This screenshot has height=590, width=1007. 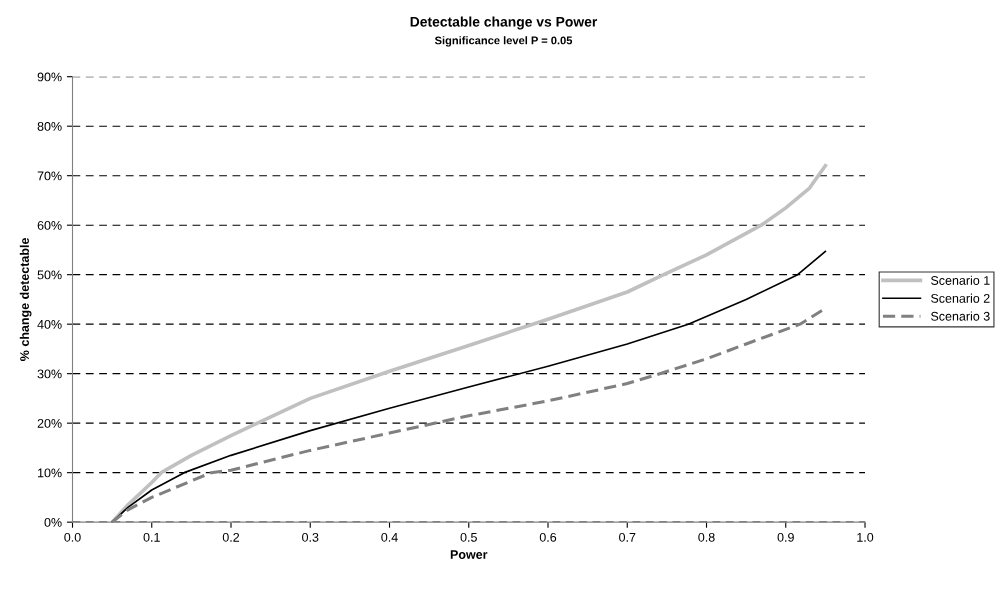 What do you see at coordinates (960, 316) in the screenshot?
I see `legend-label: Scenario 3` at bounding box center [960, 316].